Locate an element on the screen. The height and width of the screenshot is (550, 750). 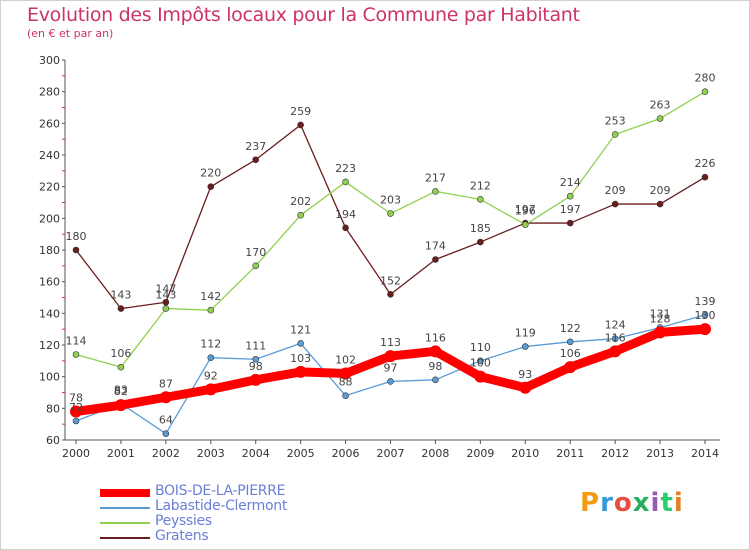
proxiti-logo: Proxiti is located at coordinates (632, 503).